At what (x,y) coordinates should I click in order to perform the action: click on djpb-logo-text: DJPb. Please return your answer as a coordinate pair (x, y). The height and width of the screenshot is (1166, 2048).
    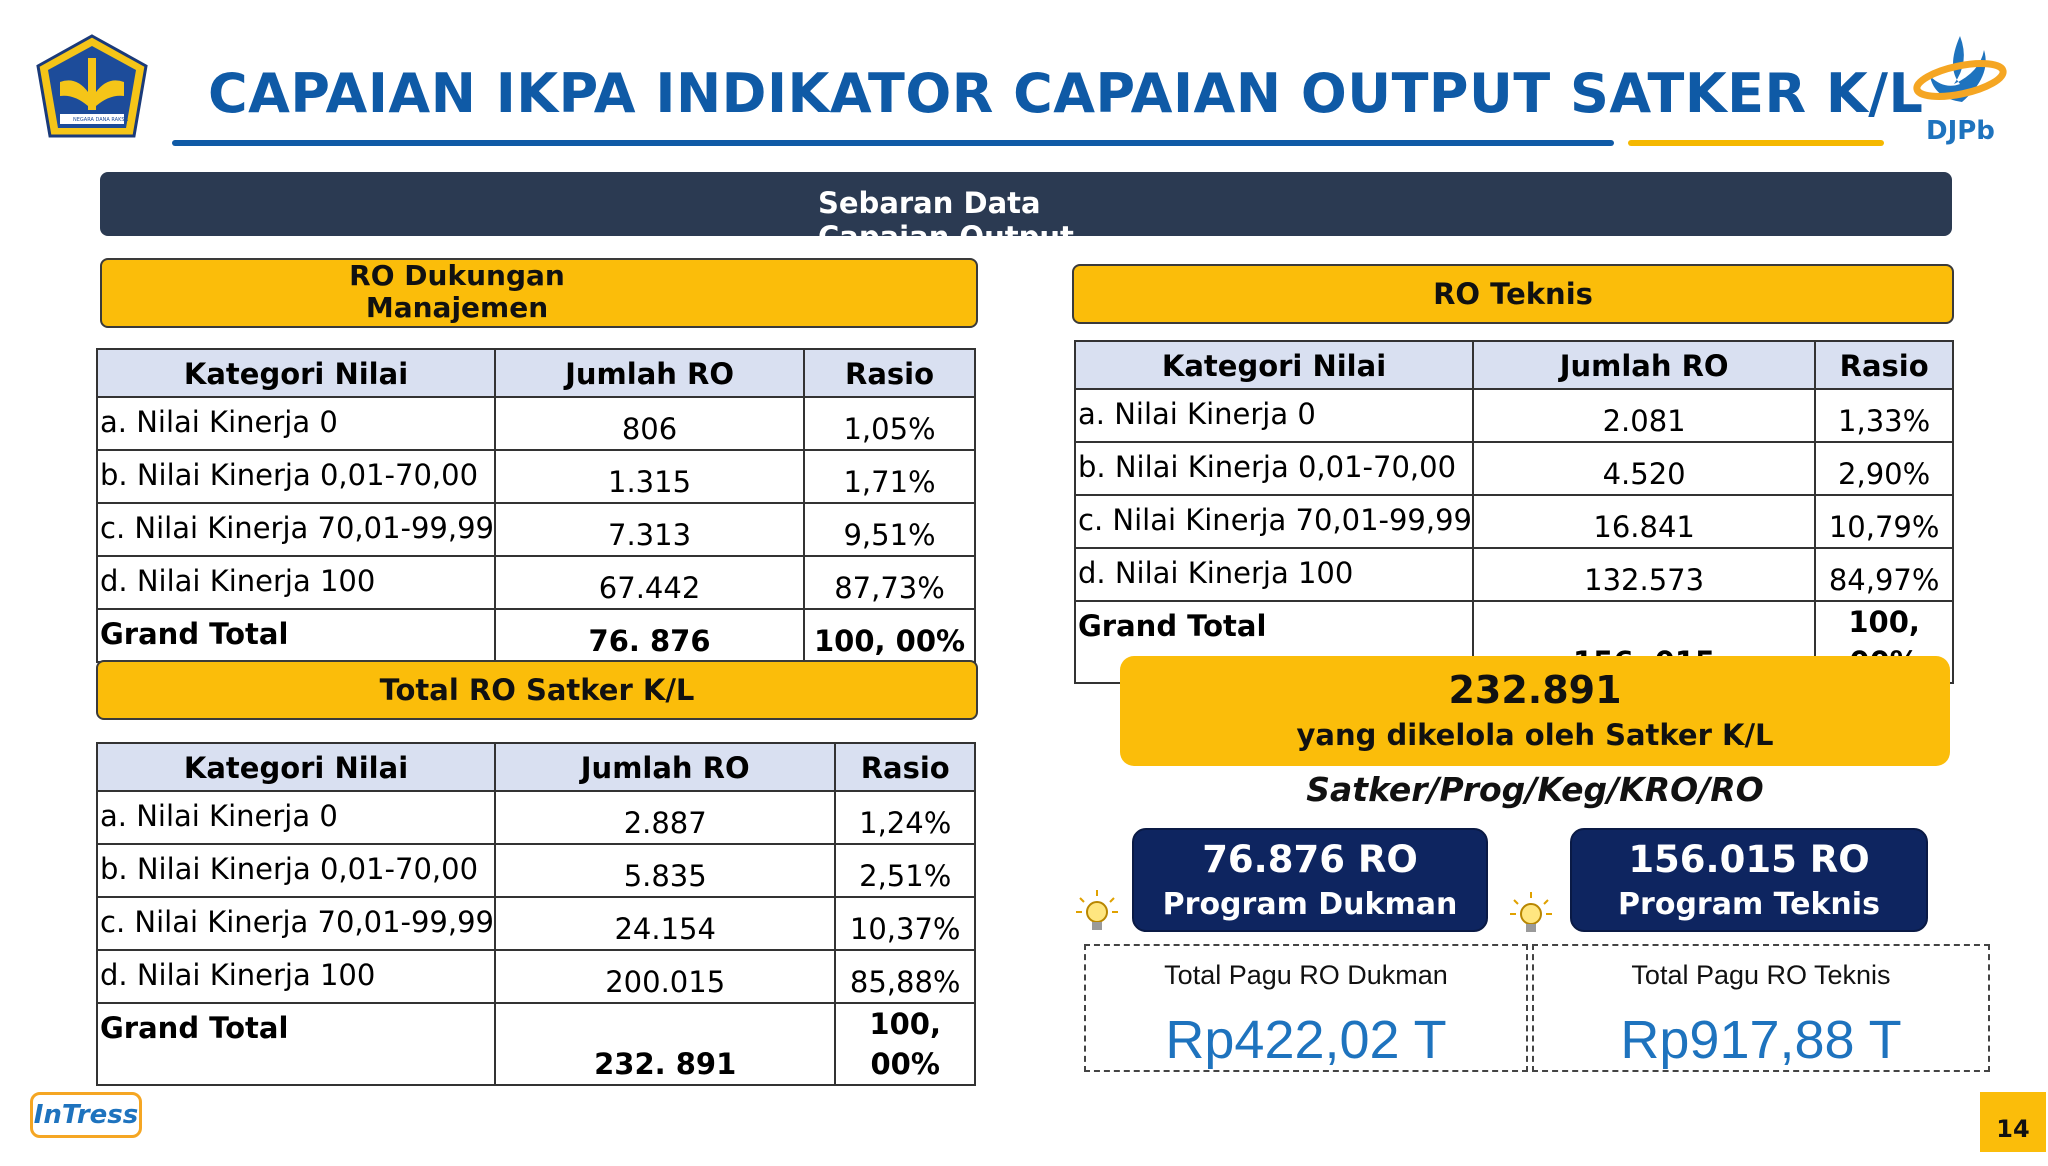
    Looking at the image, I should click on (1960, 131).